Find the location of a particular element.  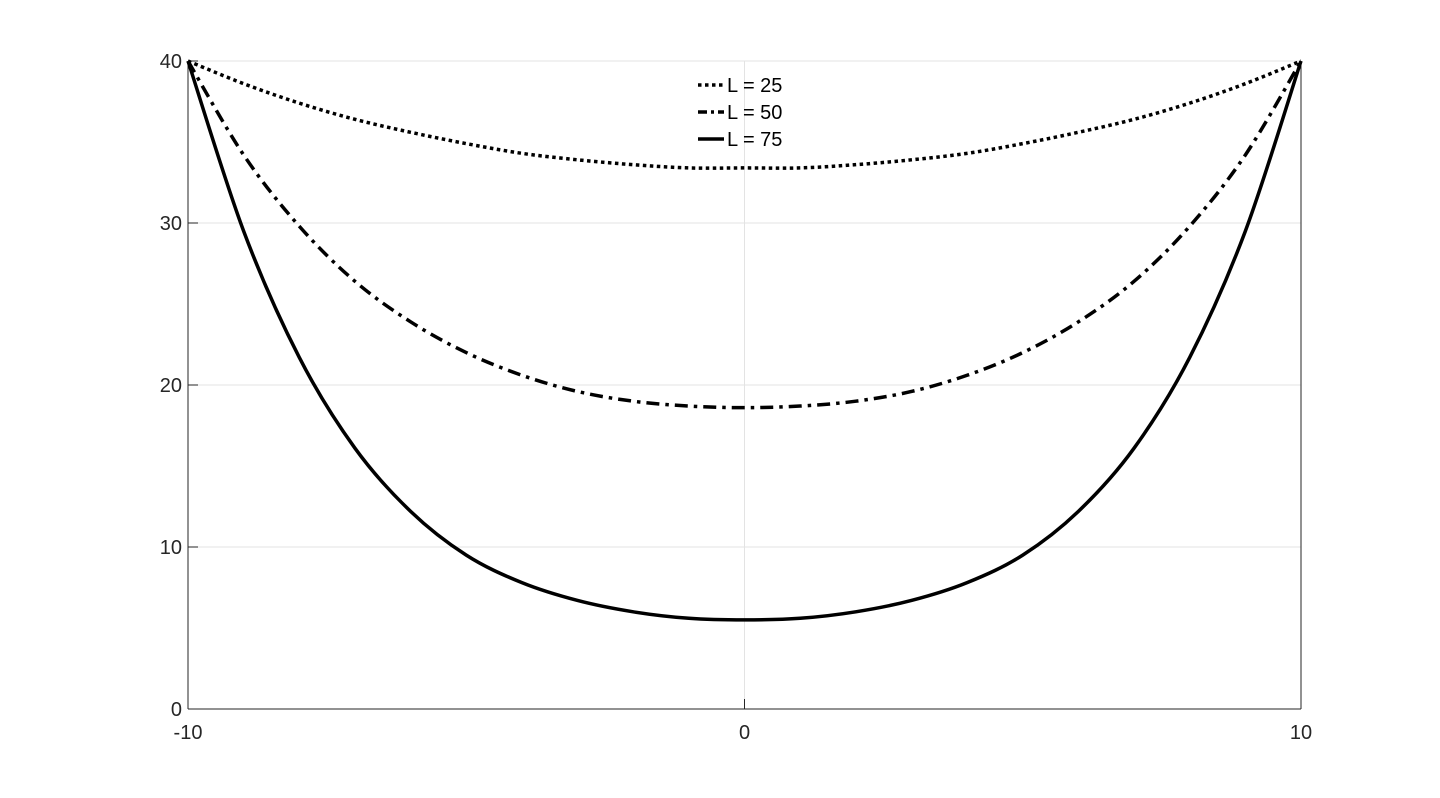

legend: L = 25 L = 50 L = 75 is located at coordinates (740, 113).